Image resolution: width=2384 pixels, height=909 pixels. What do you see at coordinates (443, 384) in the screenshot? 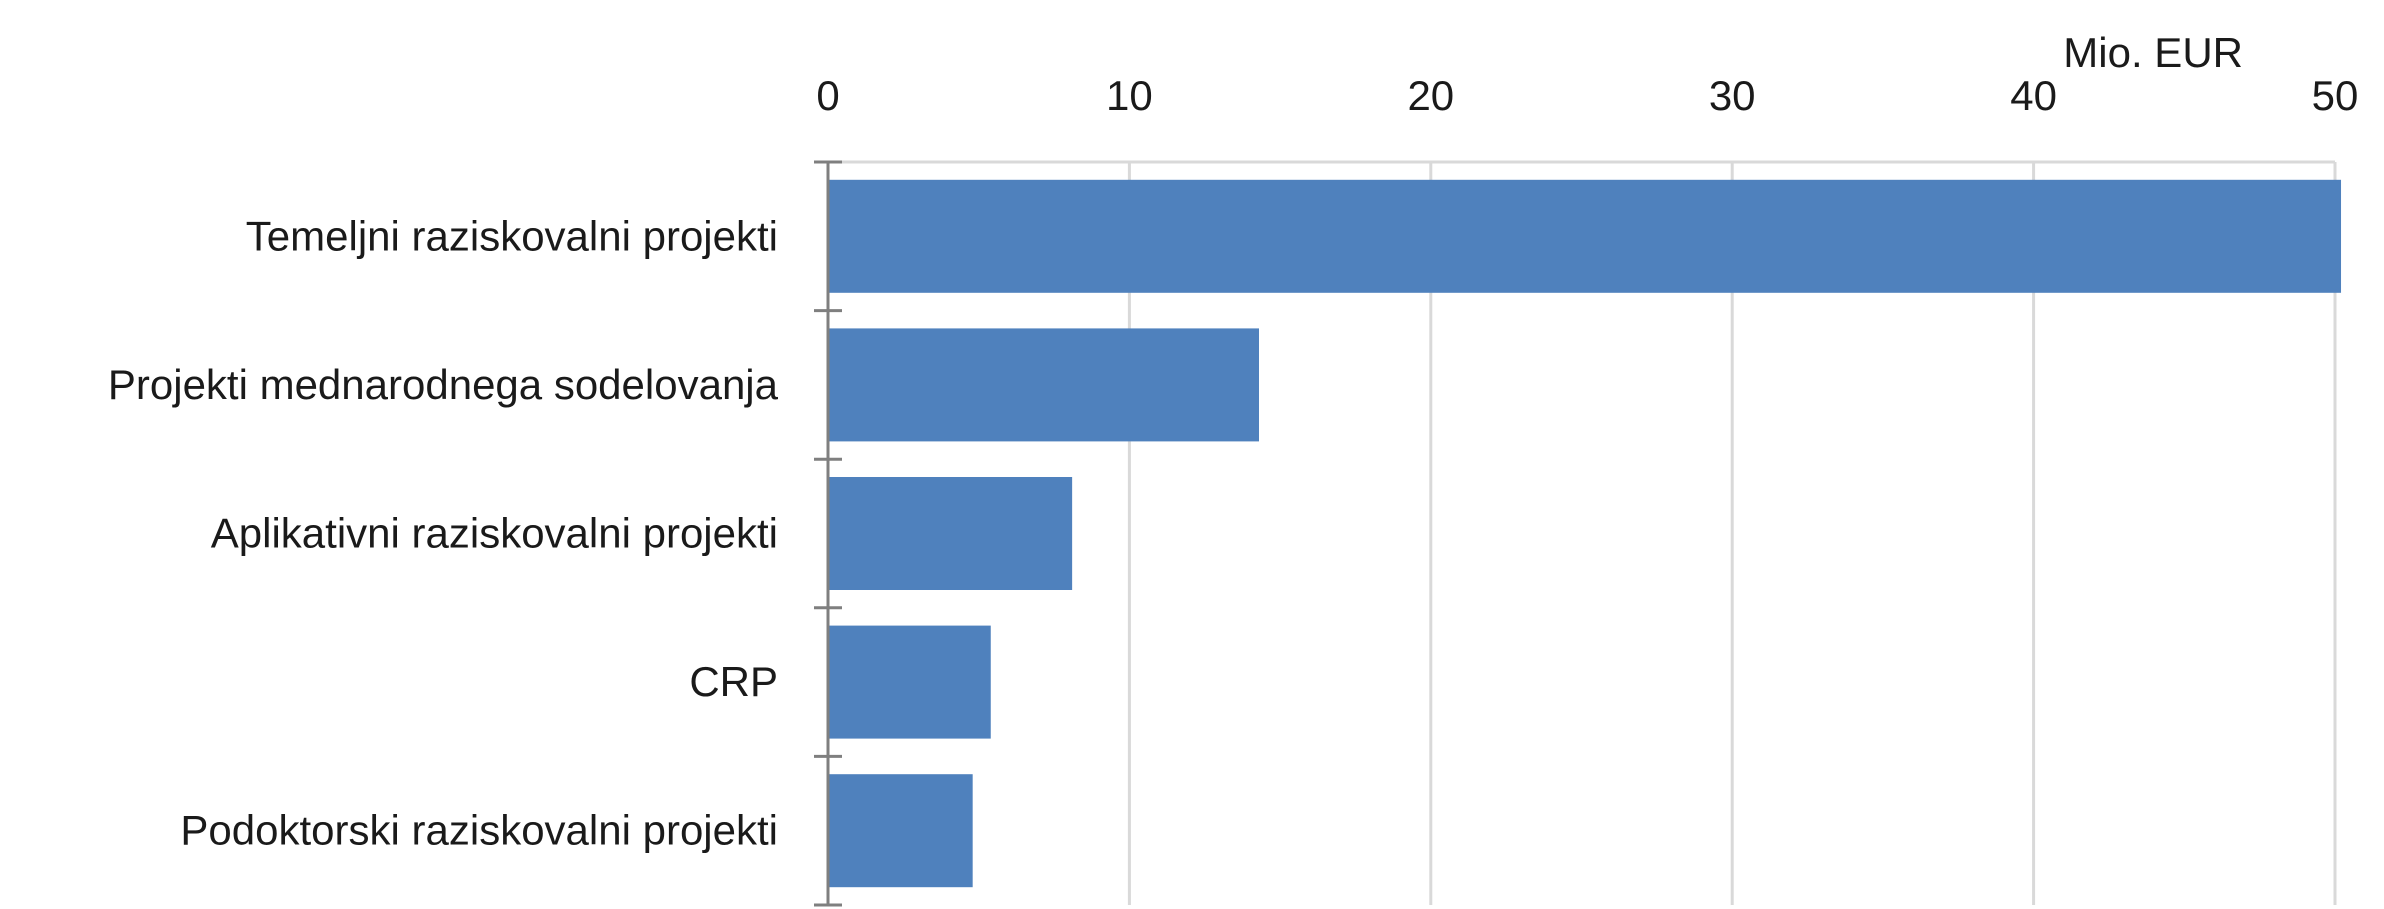
I see `category-label: Projekti mednarodnega sodelovanja` at bounding box center [443, 384].